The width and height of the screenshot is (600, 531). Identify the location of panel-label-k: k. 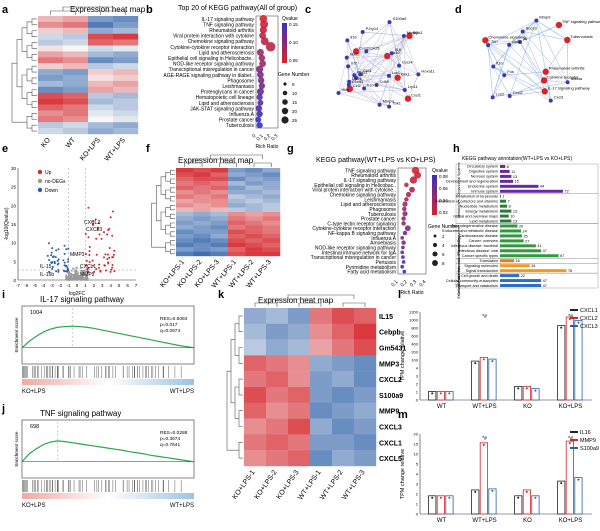
(221, 295).